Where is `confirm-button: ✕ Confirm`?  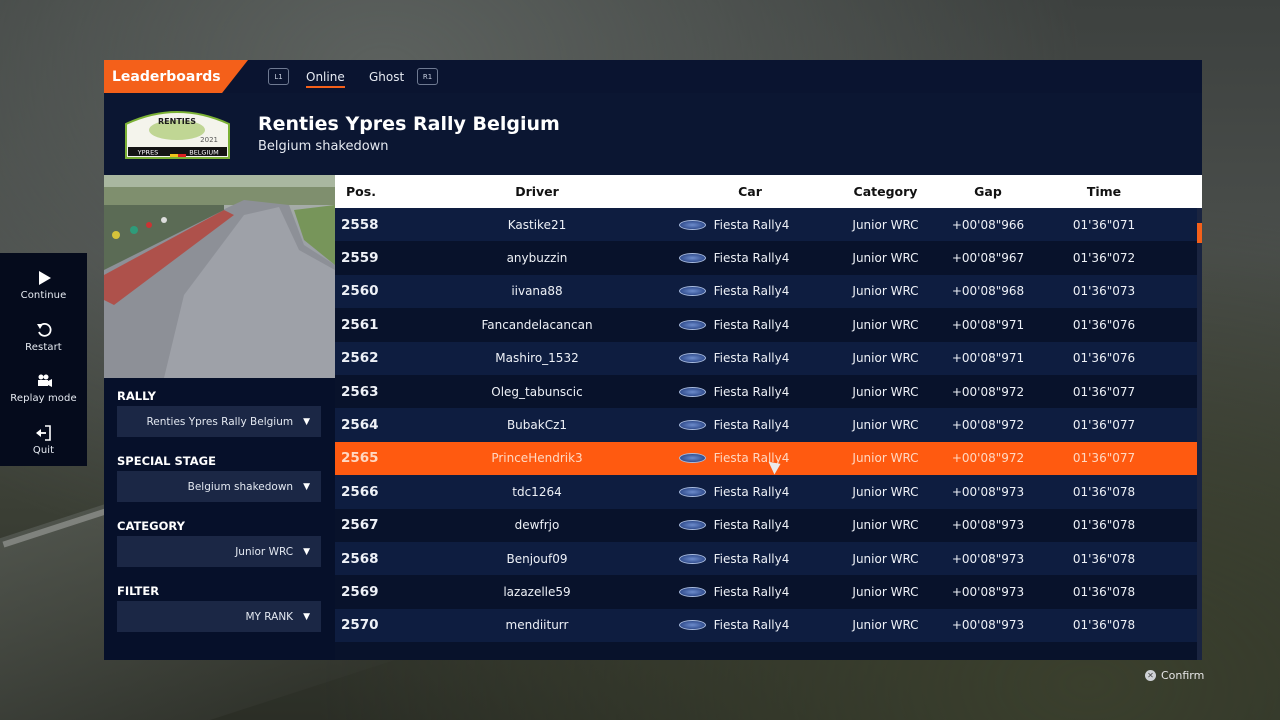 confirm-button: ✕ Confirm is located at coordinates (1174, 675).